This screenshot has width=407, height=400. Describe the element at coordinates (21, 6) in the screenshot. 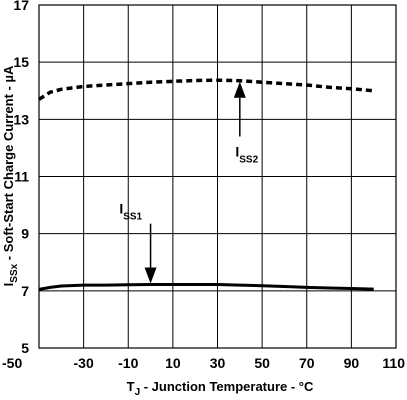

I see `y-tick-label: 17` at that location.